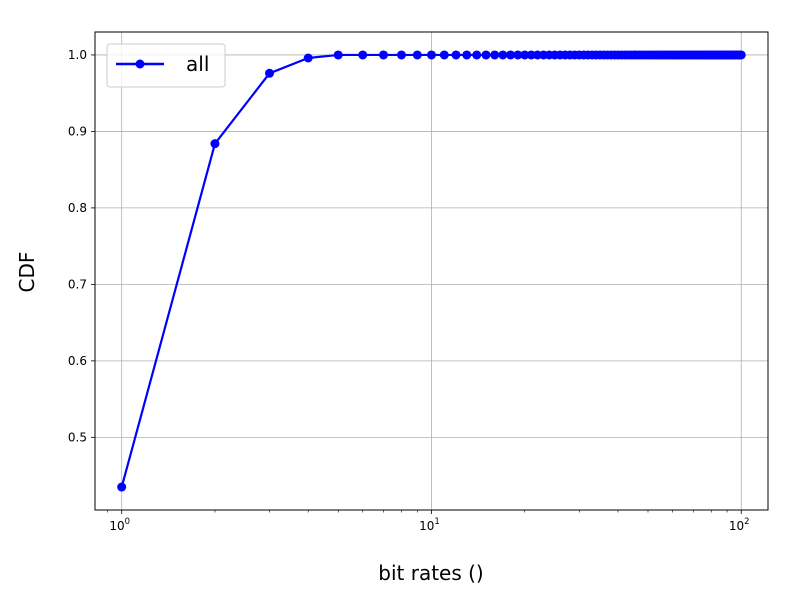 The image size is (800, 600). Describe the element at coordinates (77, 361) in the screenshot. I see `y-tick-label: 0.6` at that location.